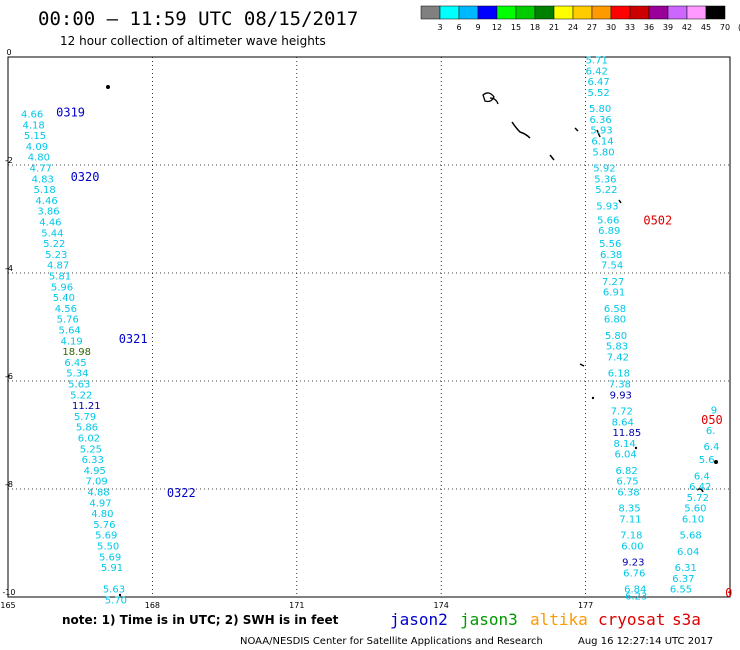 The height and width of the screenshot is (650, 740). What do you see at coordinates (630, 519) in the screenshot?
I see `wave-height-value: 7.11` at bounding box center [630, 519].